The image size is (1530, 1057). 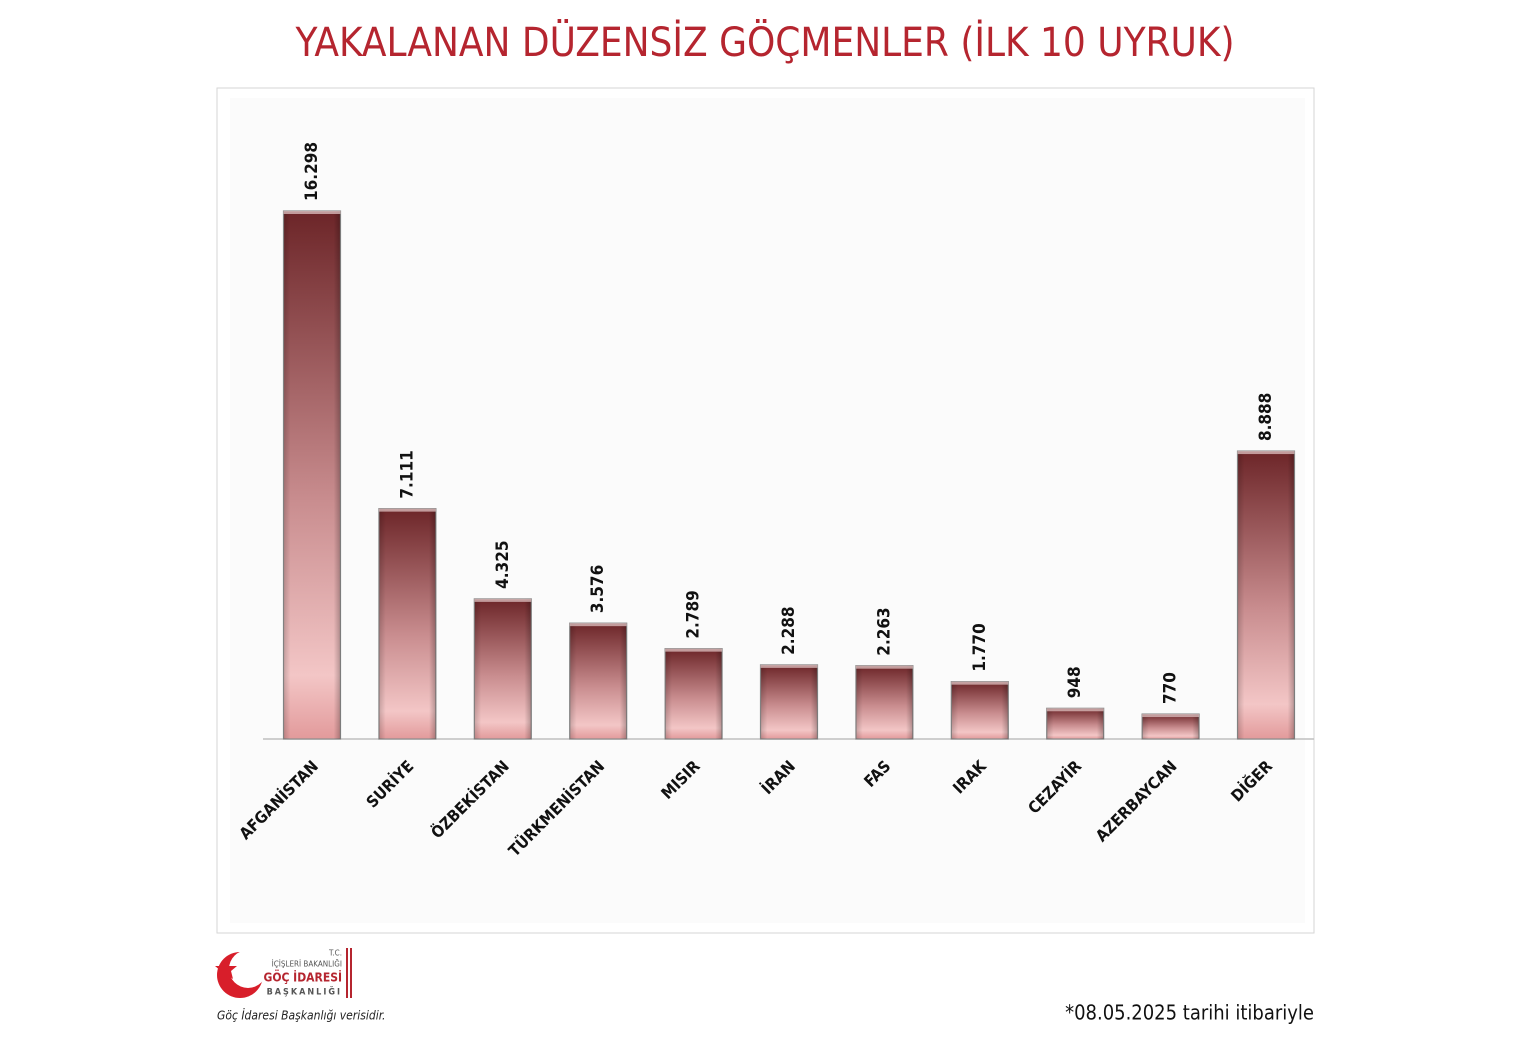 I want to click on source: Göç İdaresi Başkanlığı verisidir., so click(x=301, y=1015).